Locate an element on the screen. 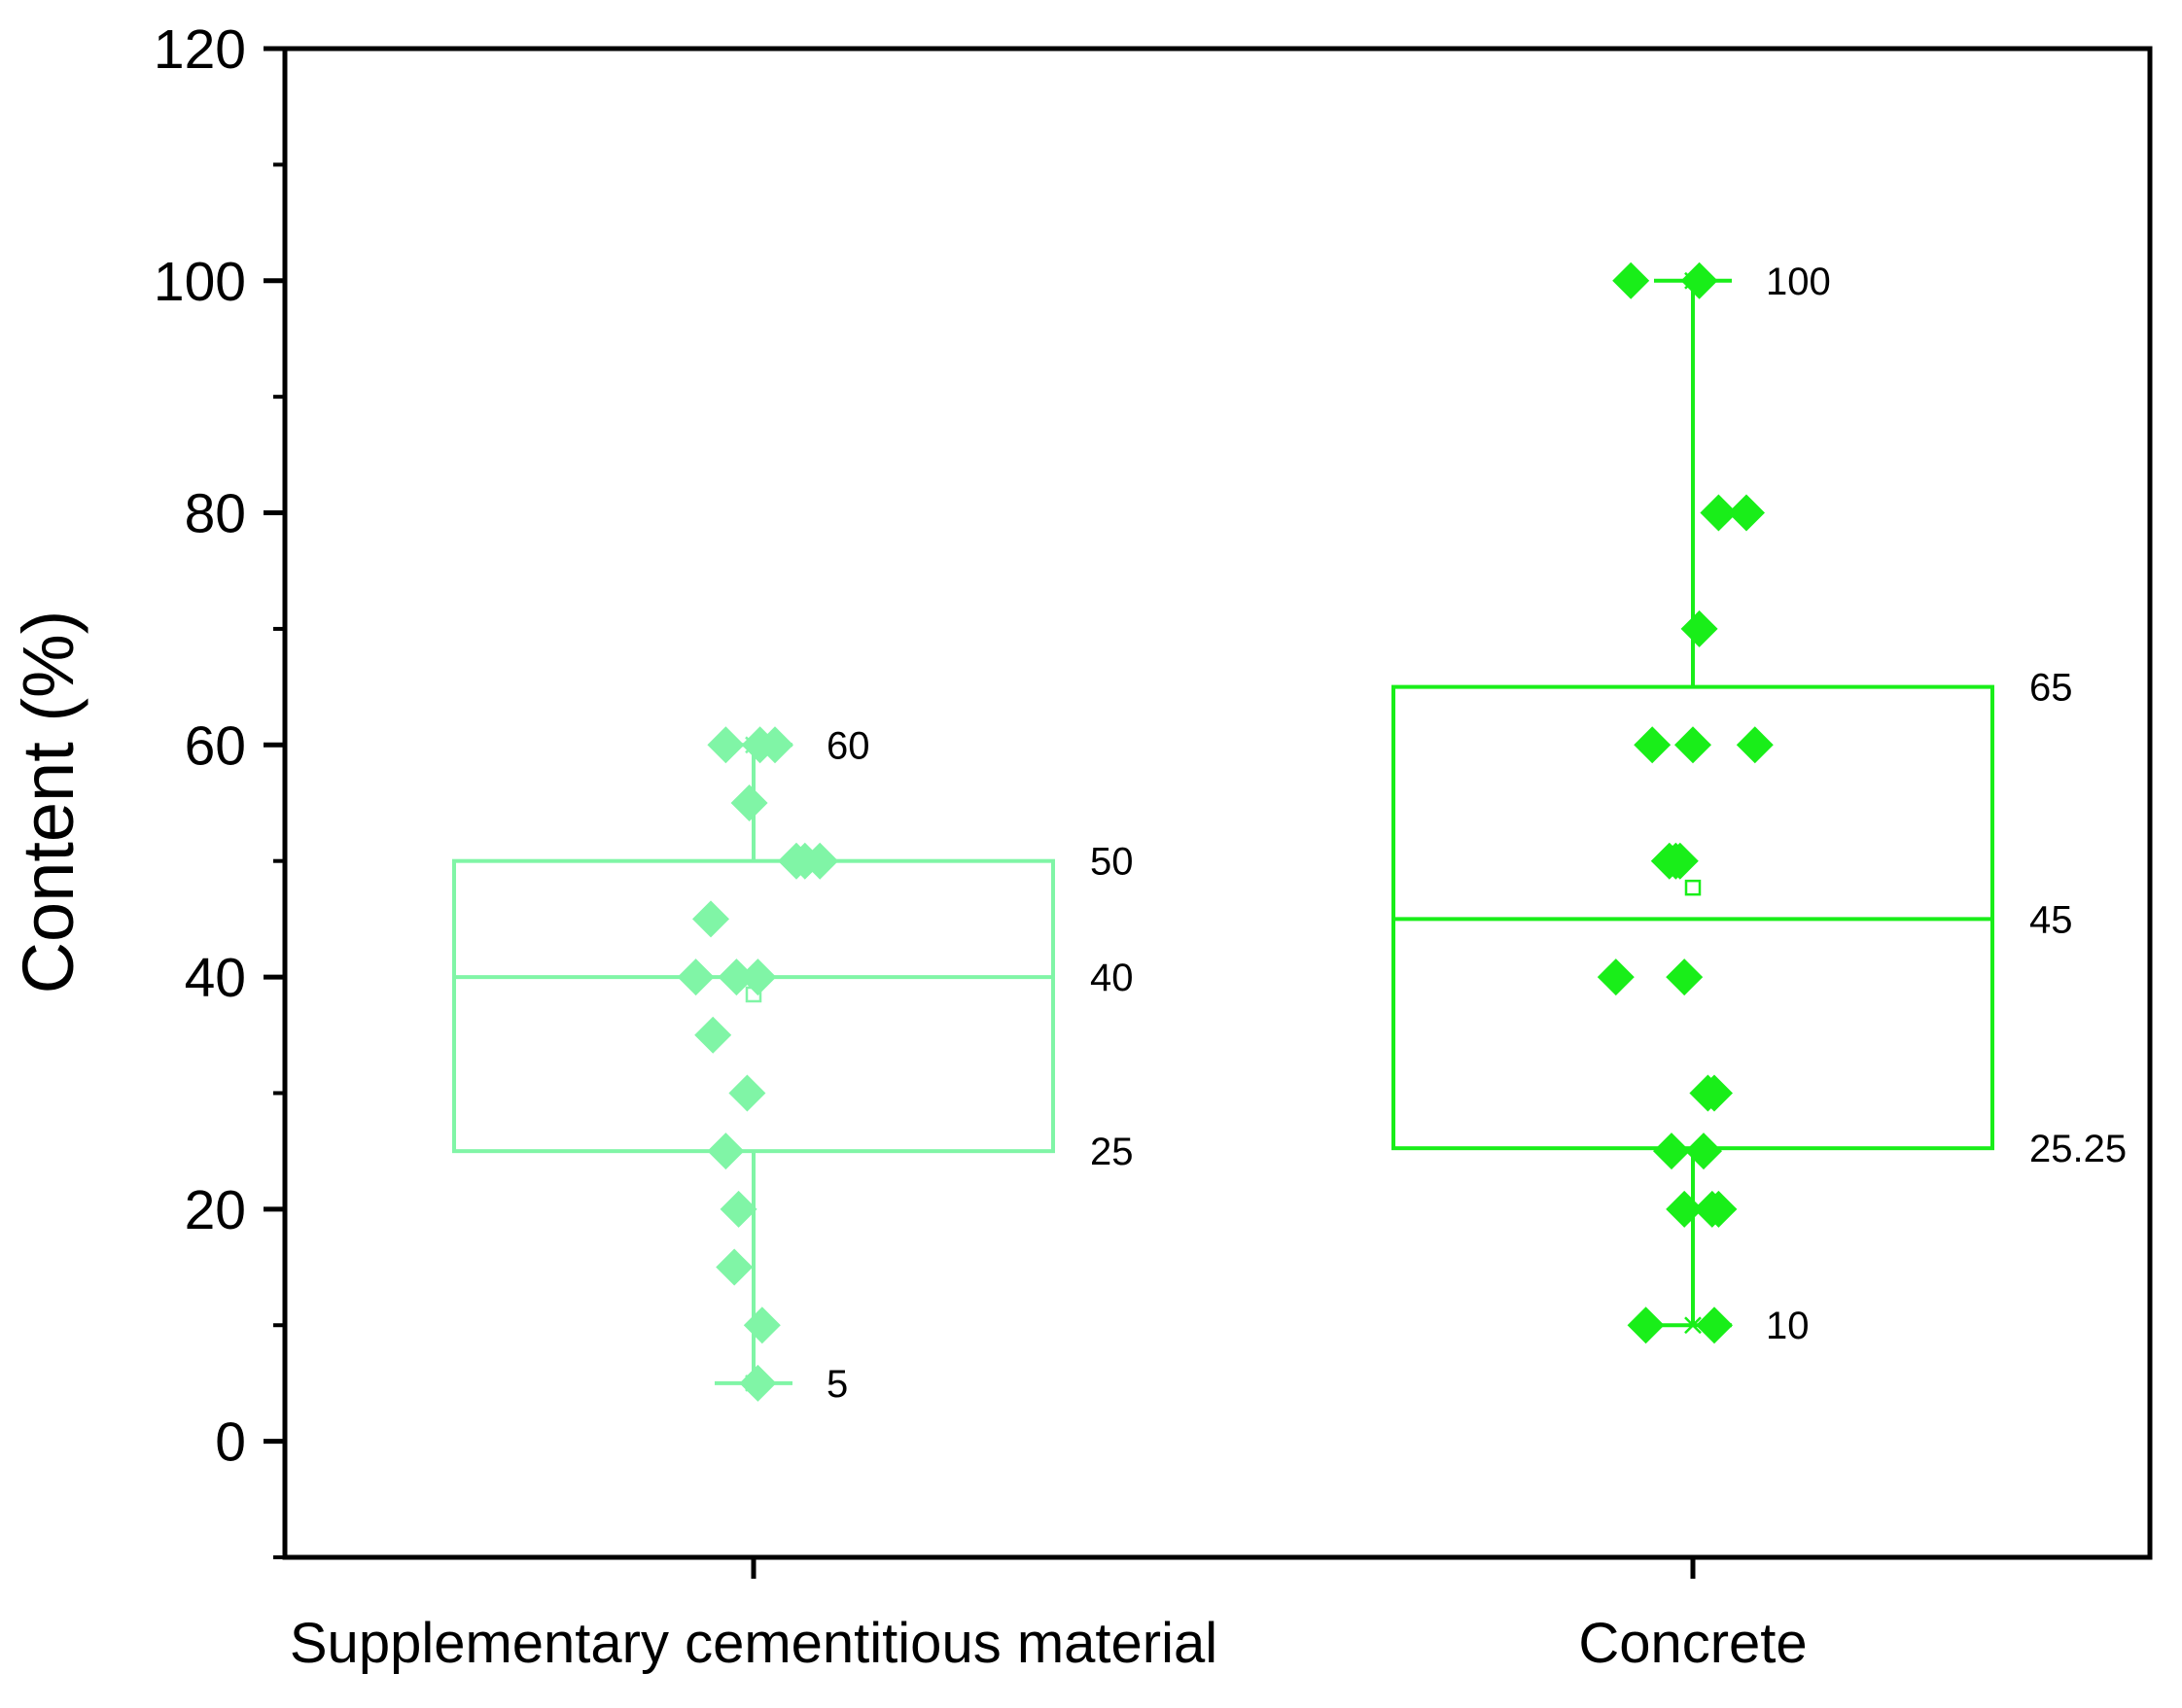  value-label-median: 40 is located at coordinates (1112, 978).